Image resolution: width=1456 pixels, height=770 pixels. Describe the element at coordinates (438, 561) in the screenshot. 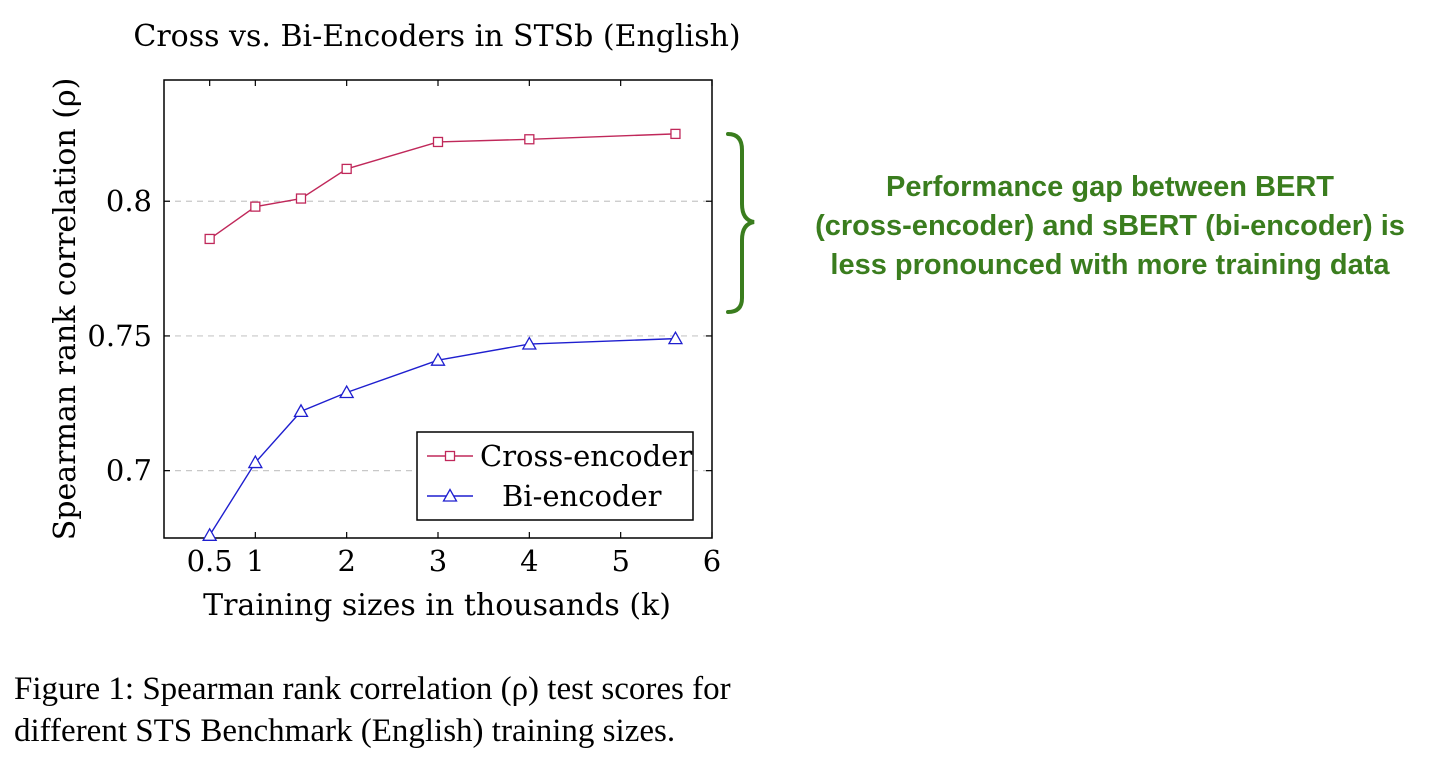

I see `x-tick-label: 3` at that location.